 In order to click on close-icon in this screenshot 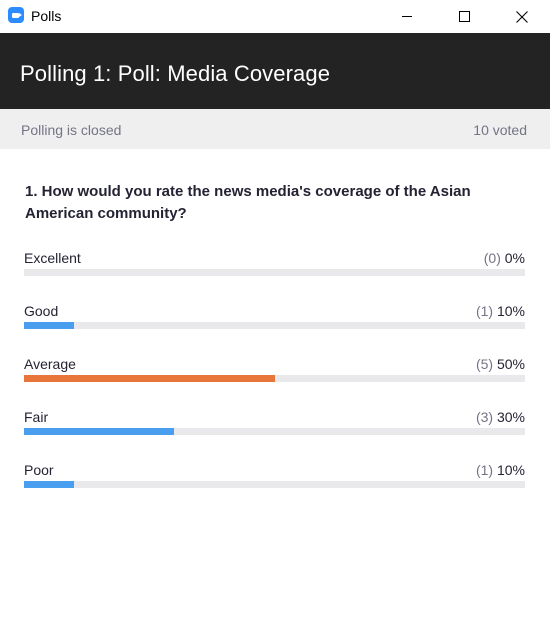, I will do `click(522, 16)`.